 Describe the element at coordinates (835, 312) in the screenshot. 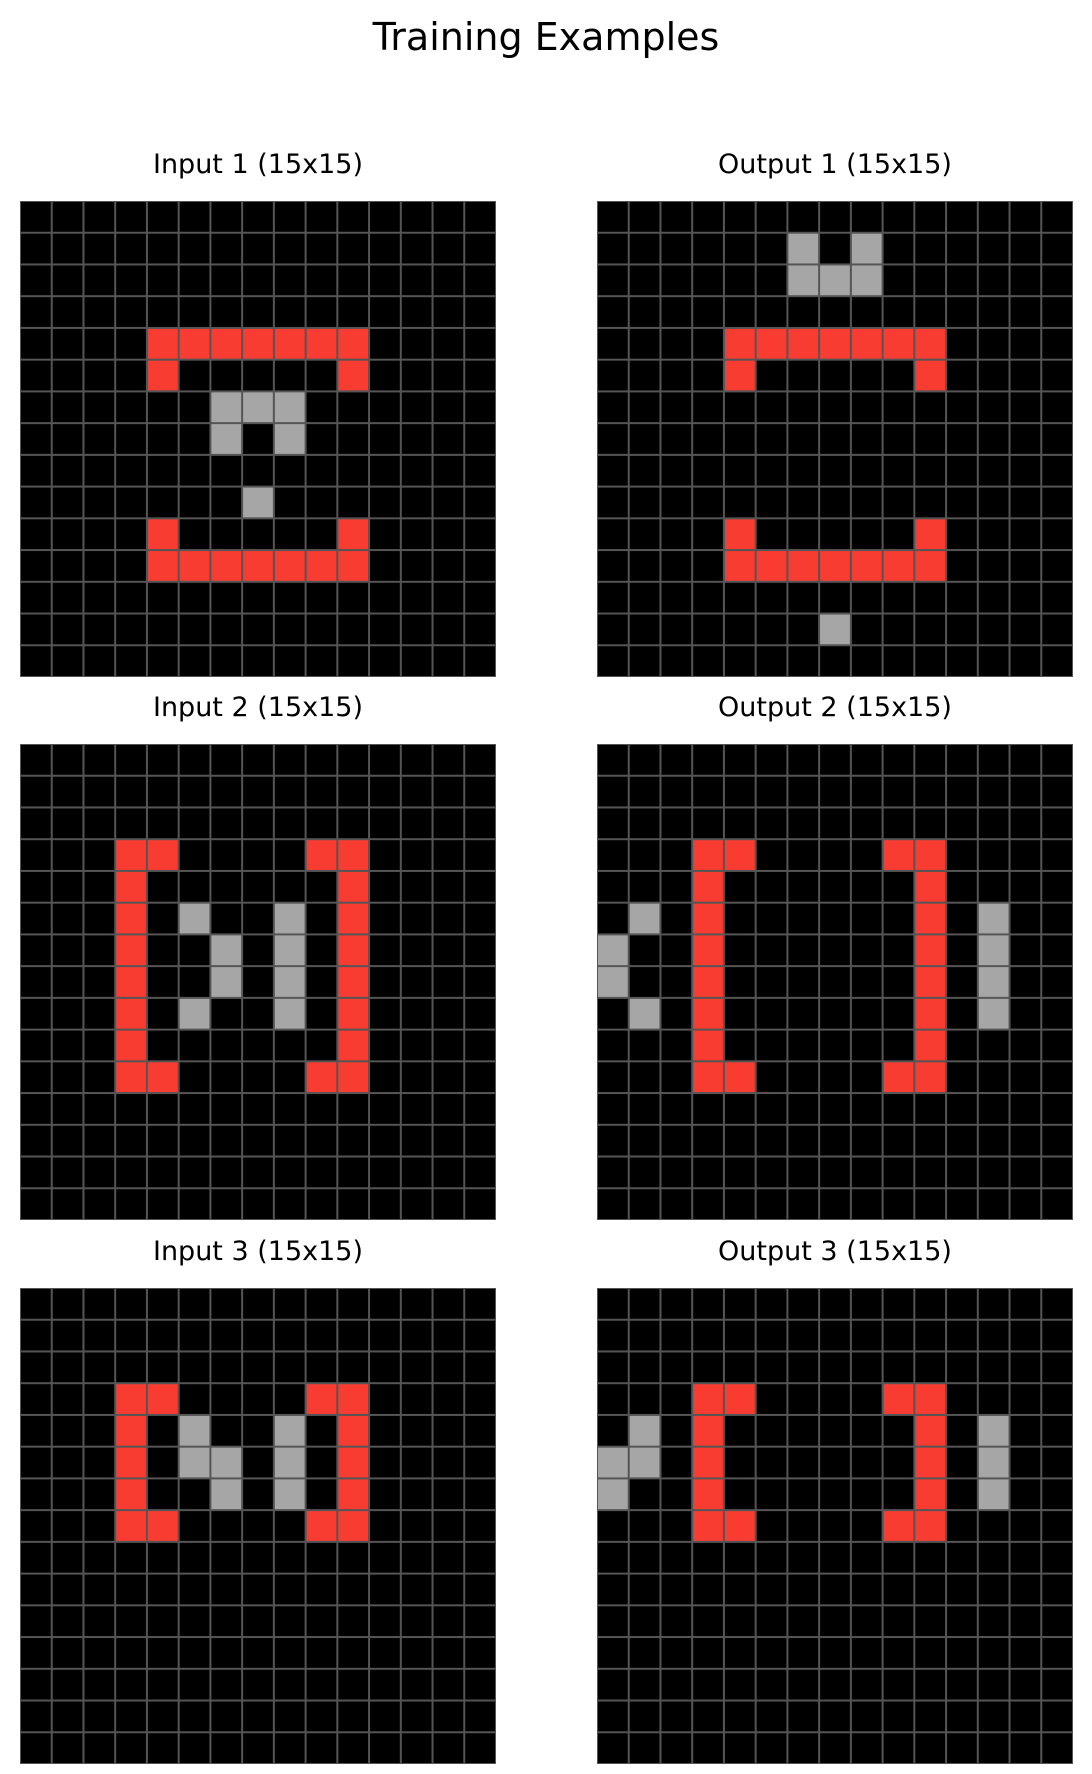

I see `output-grid-1-cell-r3-c7` at that location.